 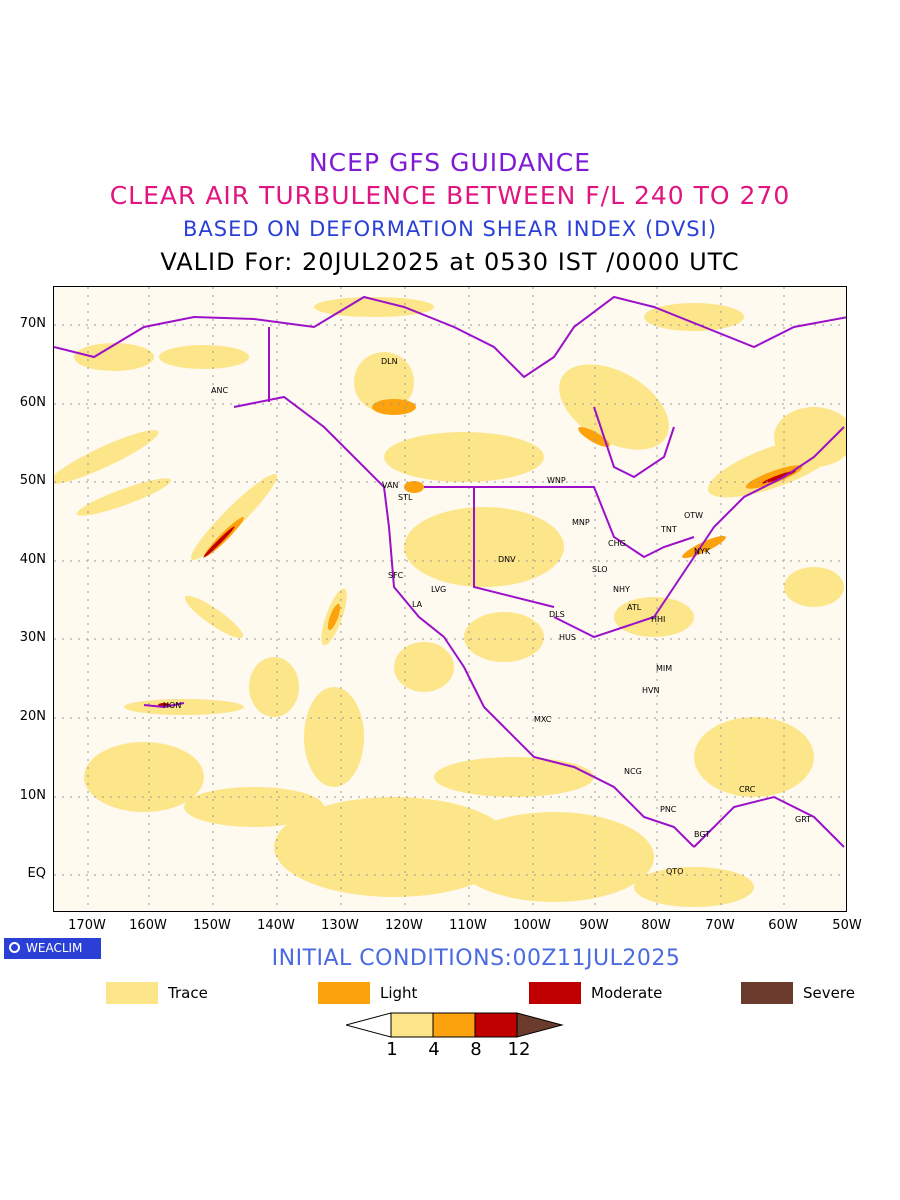 What do you see at coordinates (32, 402) in the screenshot?
I see `lat-label: 60N` at bounding box center [32, 402].